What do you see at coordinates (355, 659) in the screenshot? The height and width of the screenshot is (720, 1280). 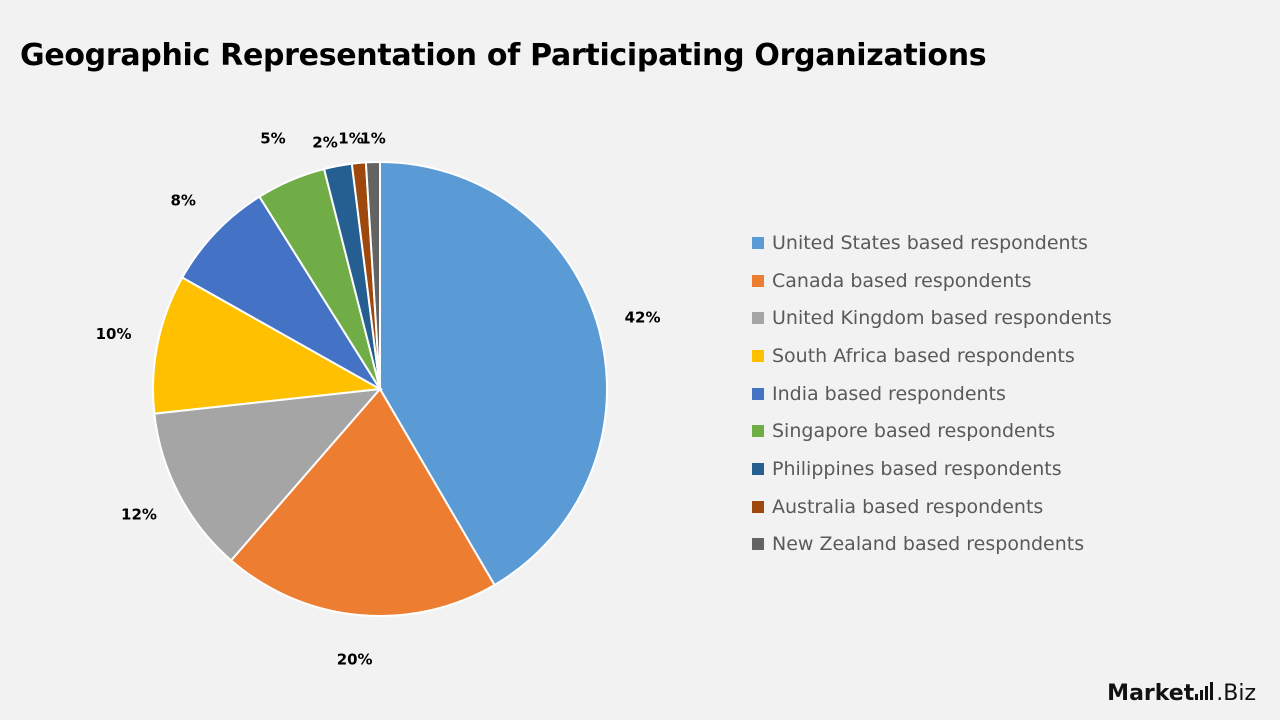 I see `data-label-1: 20%` at bounding box center [355, 659].